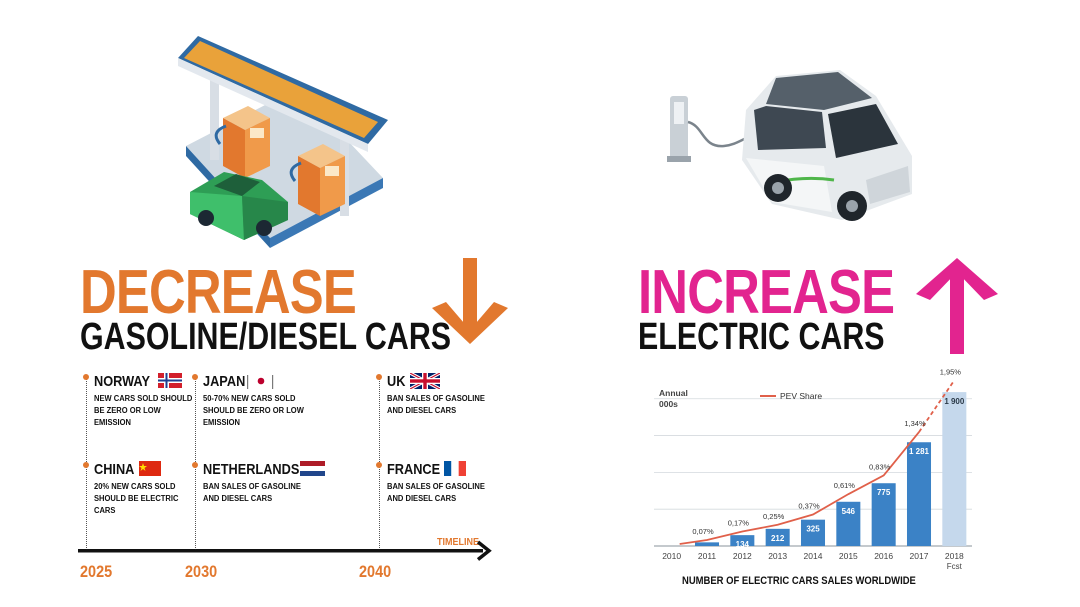  What do you see at coordinates (379, 465) in the screenshot?
I see `pin-france` at bounding box center [379, 465].